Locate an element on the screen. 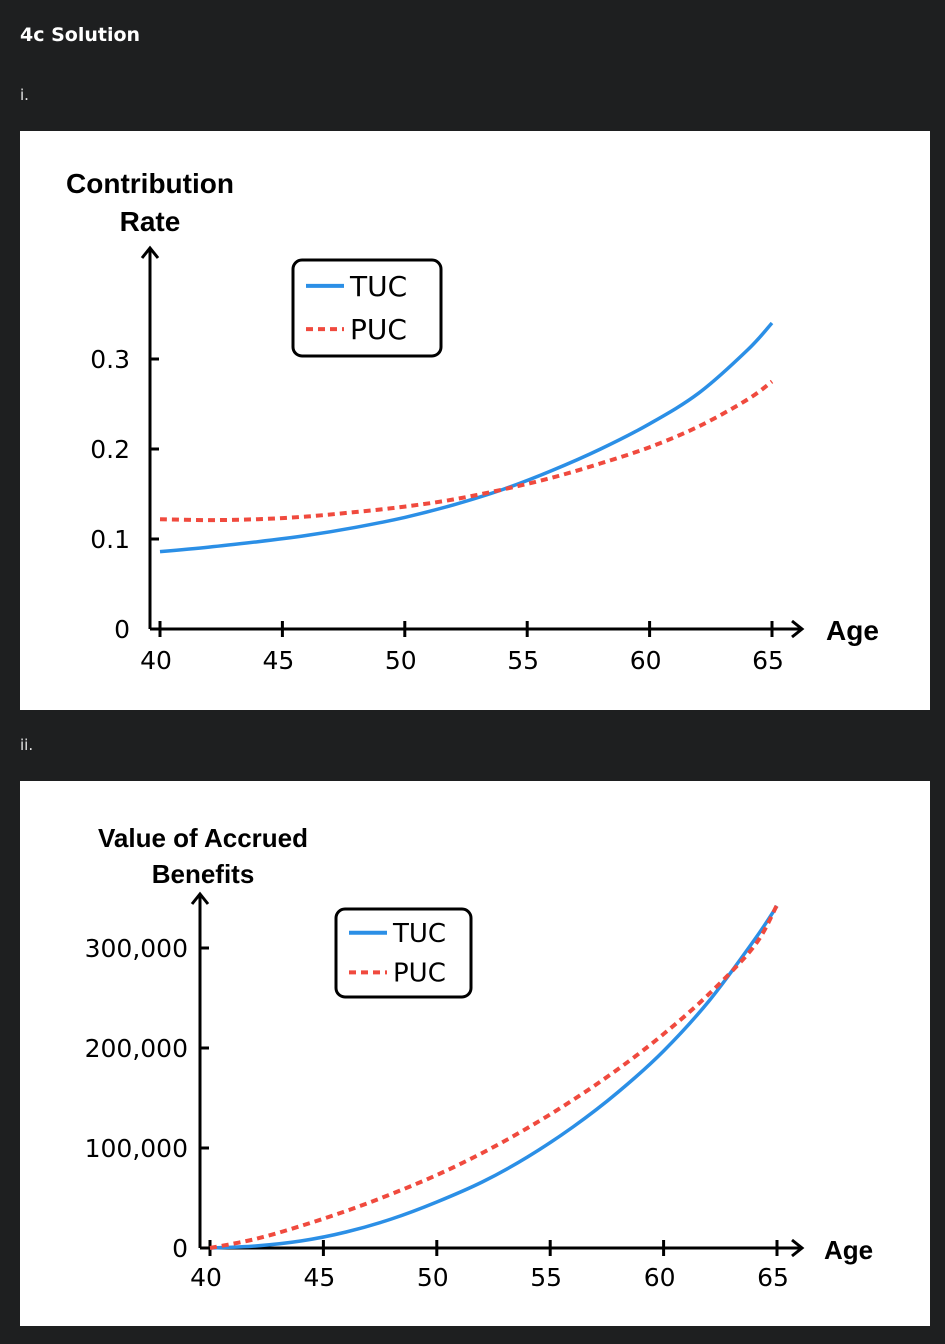  y-axis-label: Rate is located at coordinates (150, 221).